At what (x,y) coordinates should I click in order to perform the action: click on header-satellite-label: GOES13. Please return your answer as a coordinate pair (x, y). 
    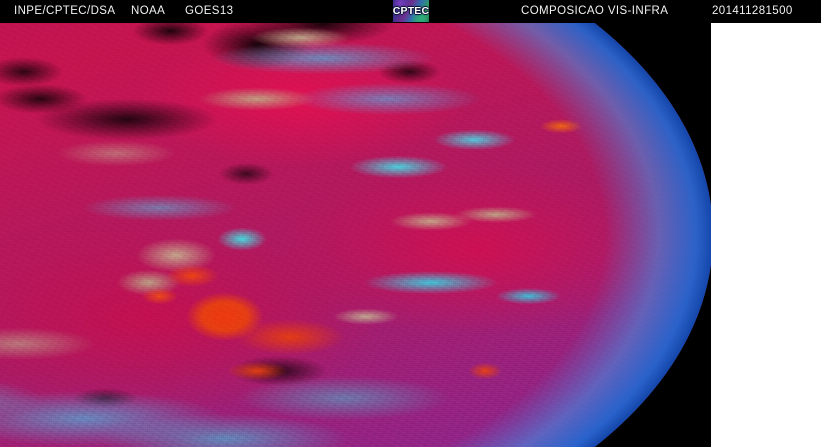
    Looking at the image, I should click on (209, 11).